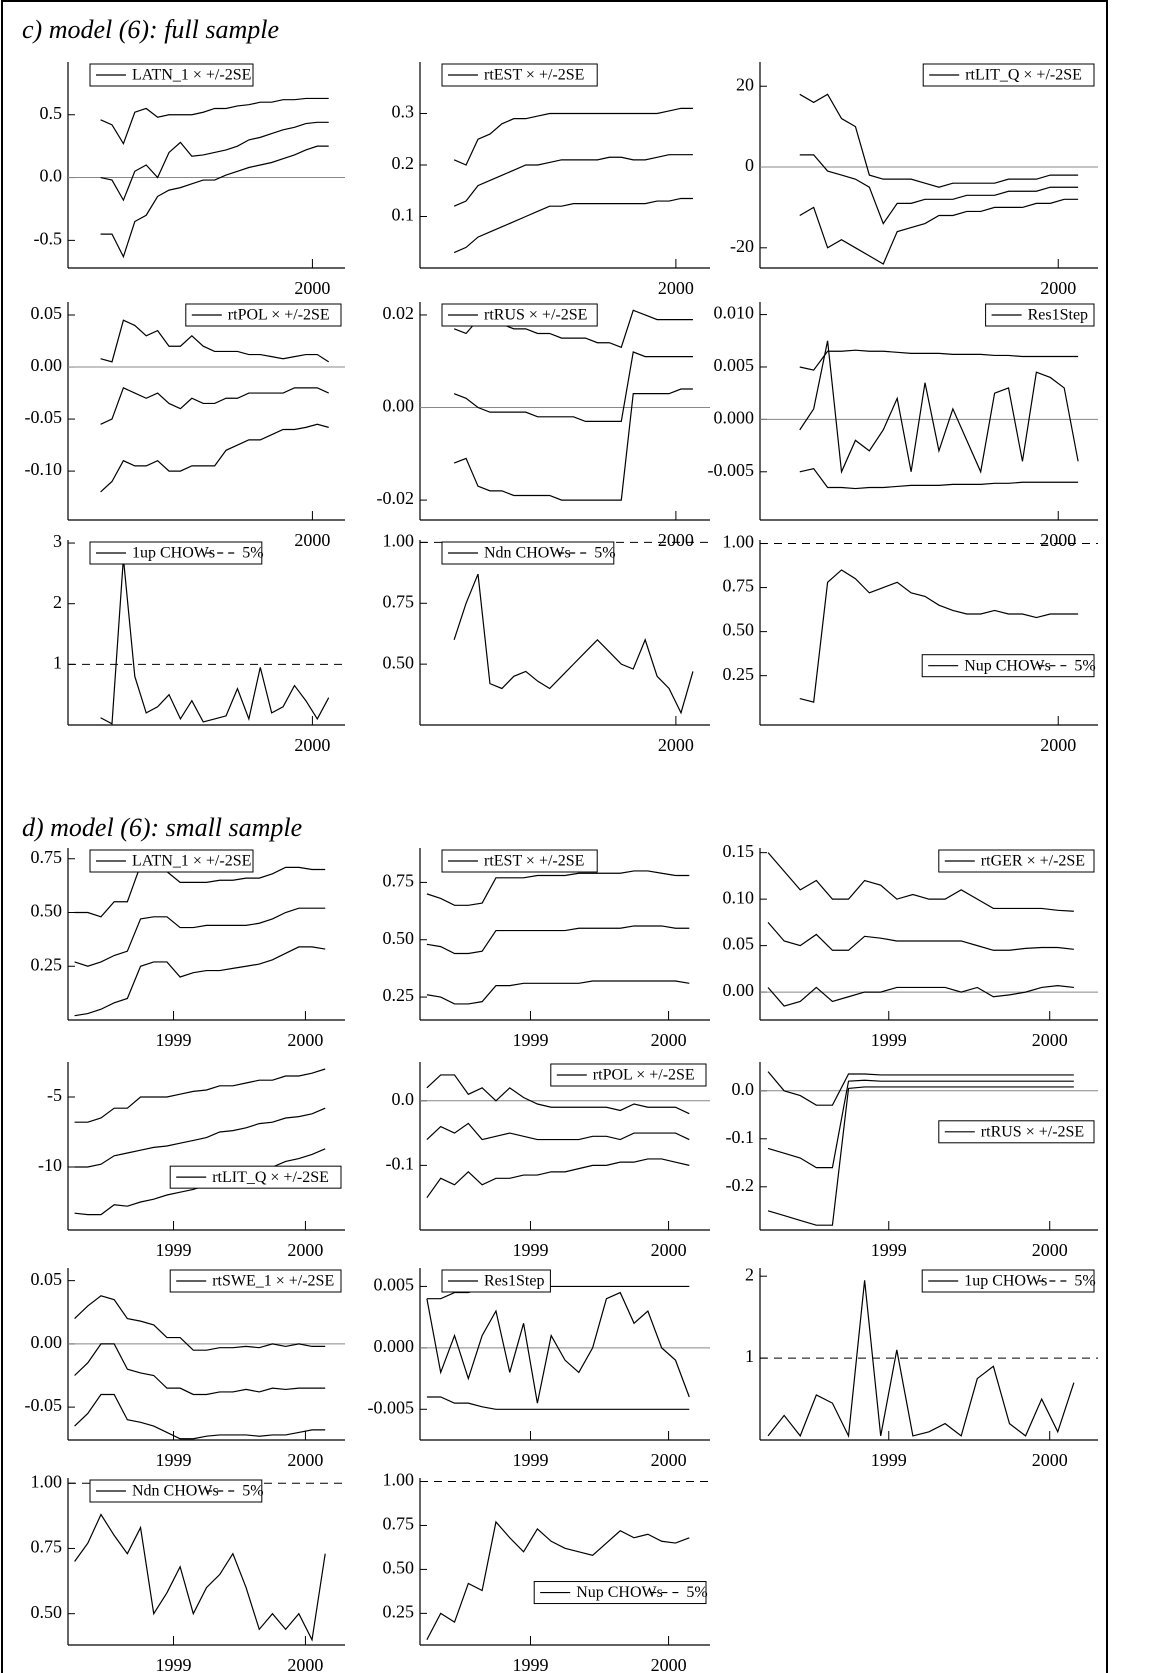 The image size is (1171, 1673). I want to click on y-tick-label: 0.25, so click(47, 964).